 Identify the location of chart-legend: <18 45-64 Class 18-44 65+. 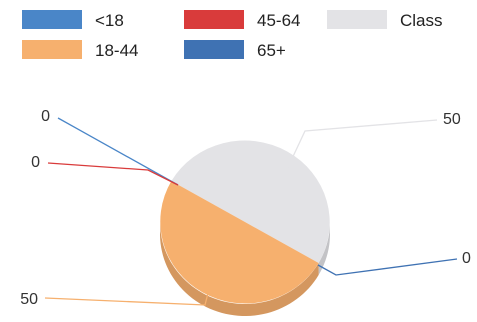
(232, 35).